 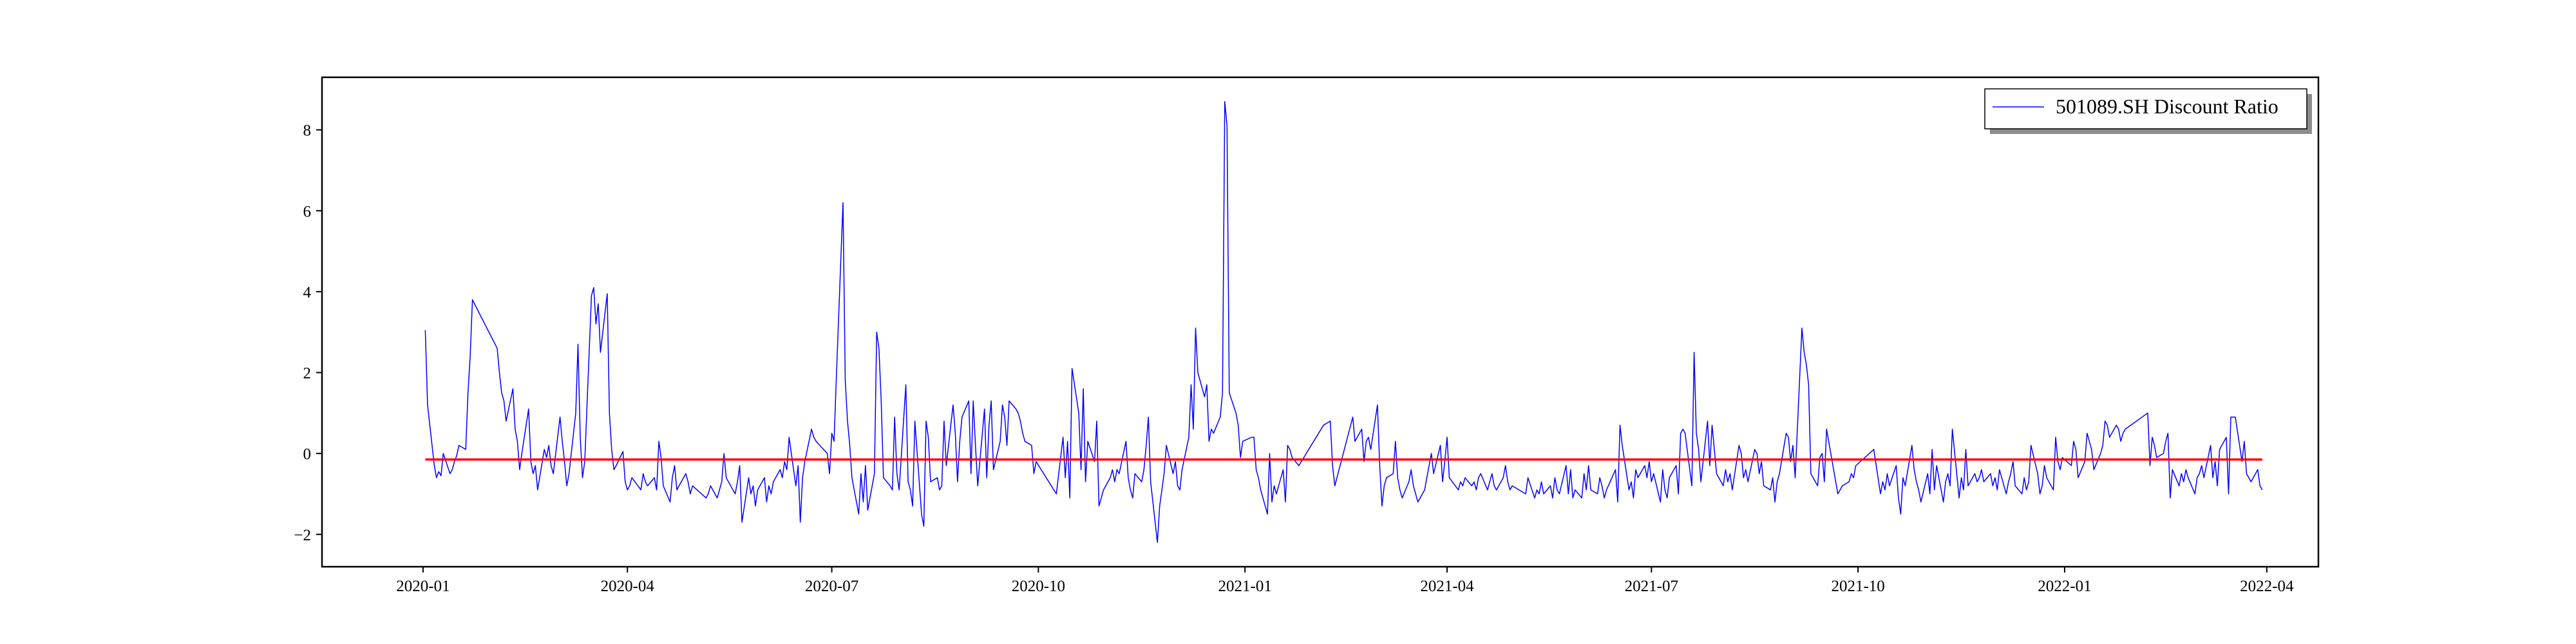 I want to click on x-tick-label: 2020-04, so click(x=628, y=587).